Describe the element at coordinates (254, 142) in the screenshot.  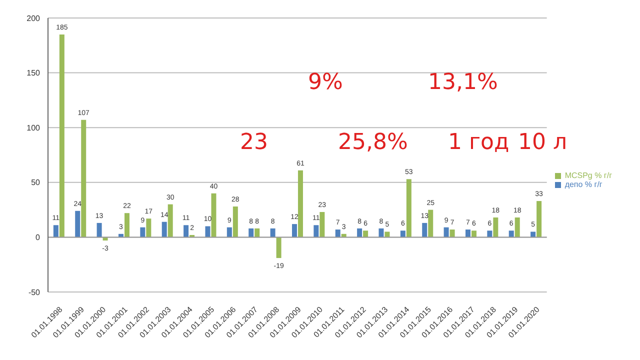
I see `annotation: 23` at that location.